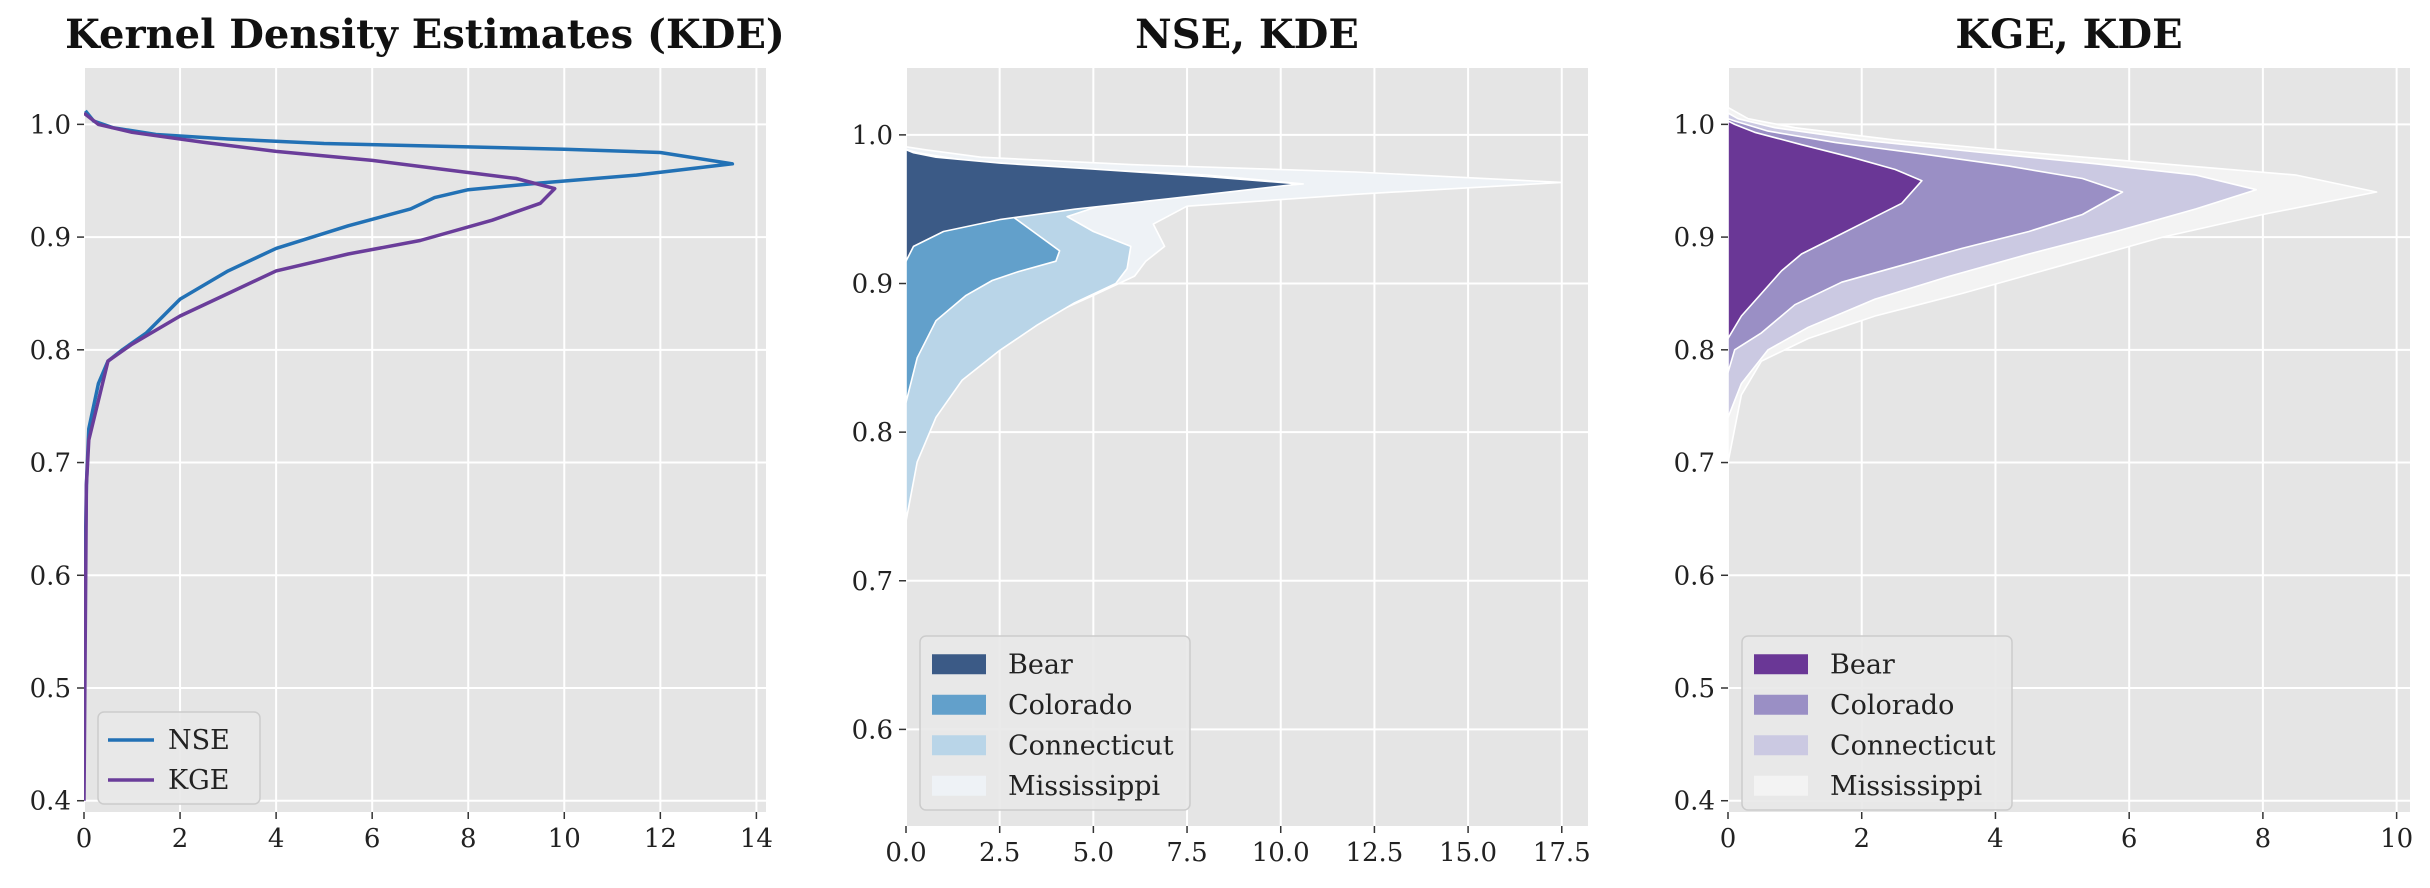 This screenshot has height=888, width=2430. Describe the element at coordinates (756, 839) in the screenshot. I see `x-tick-label: 14` at that location.